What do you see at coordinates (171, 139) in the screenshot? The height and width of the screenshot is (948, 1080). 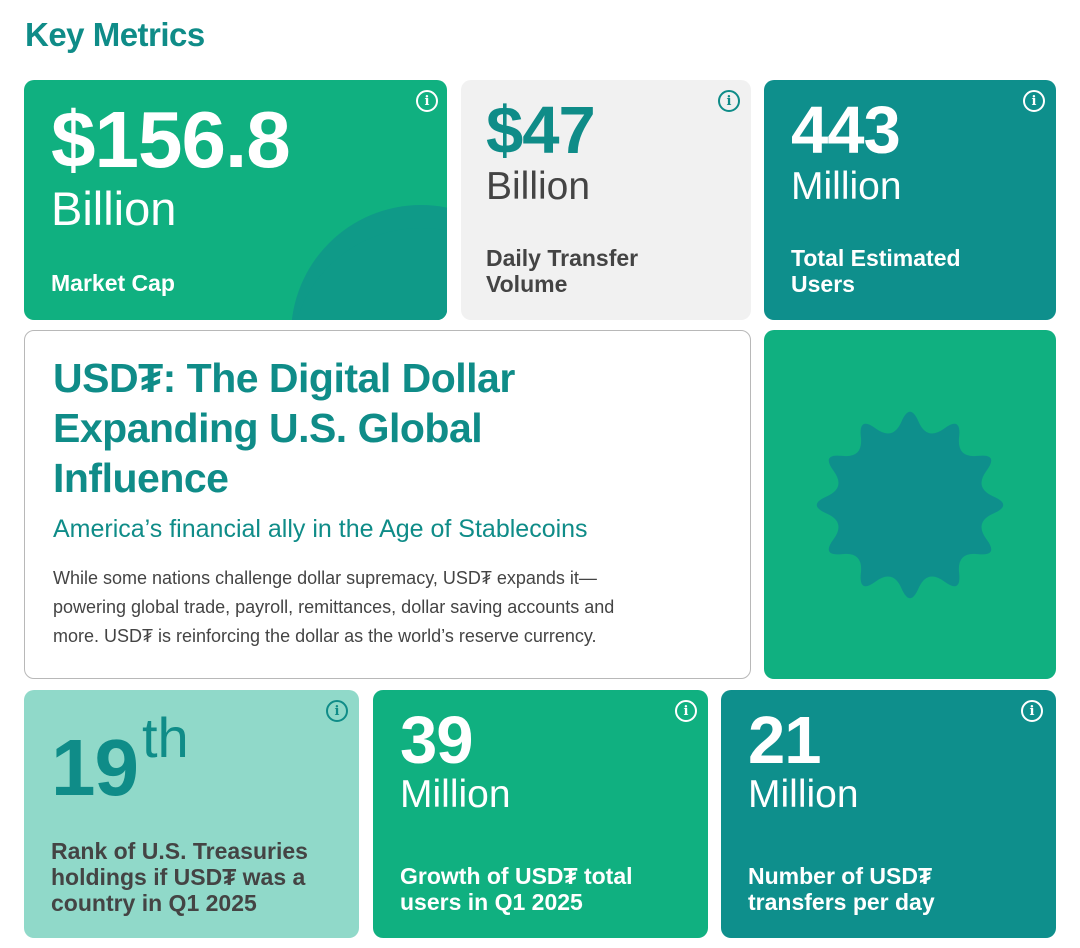 I see `metric-value: $156.8` at bounding box center [171, 139].